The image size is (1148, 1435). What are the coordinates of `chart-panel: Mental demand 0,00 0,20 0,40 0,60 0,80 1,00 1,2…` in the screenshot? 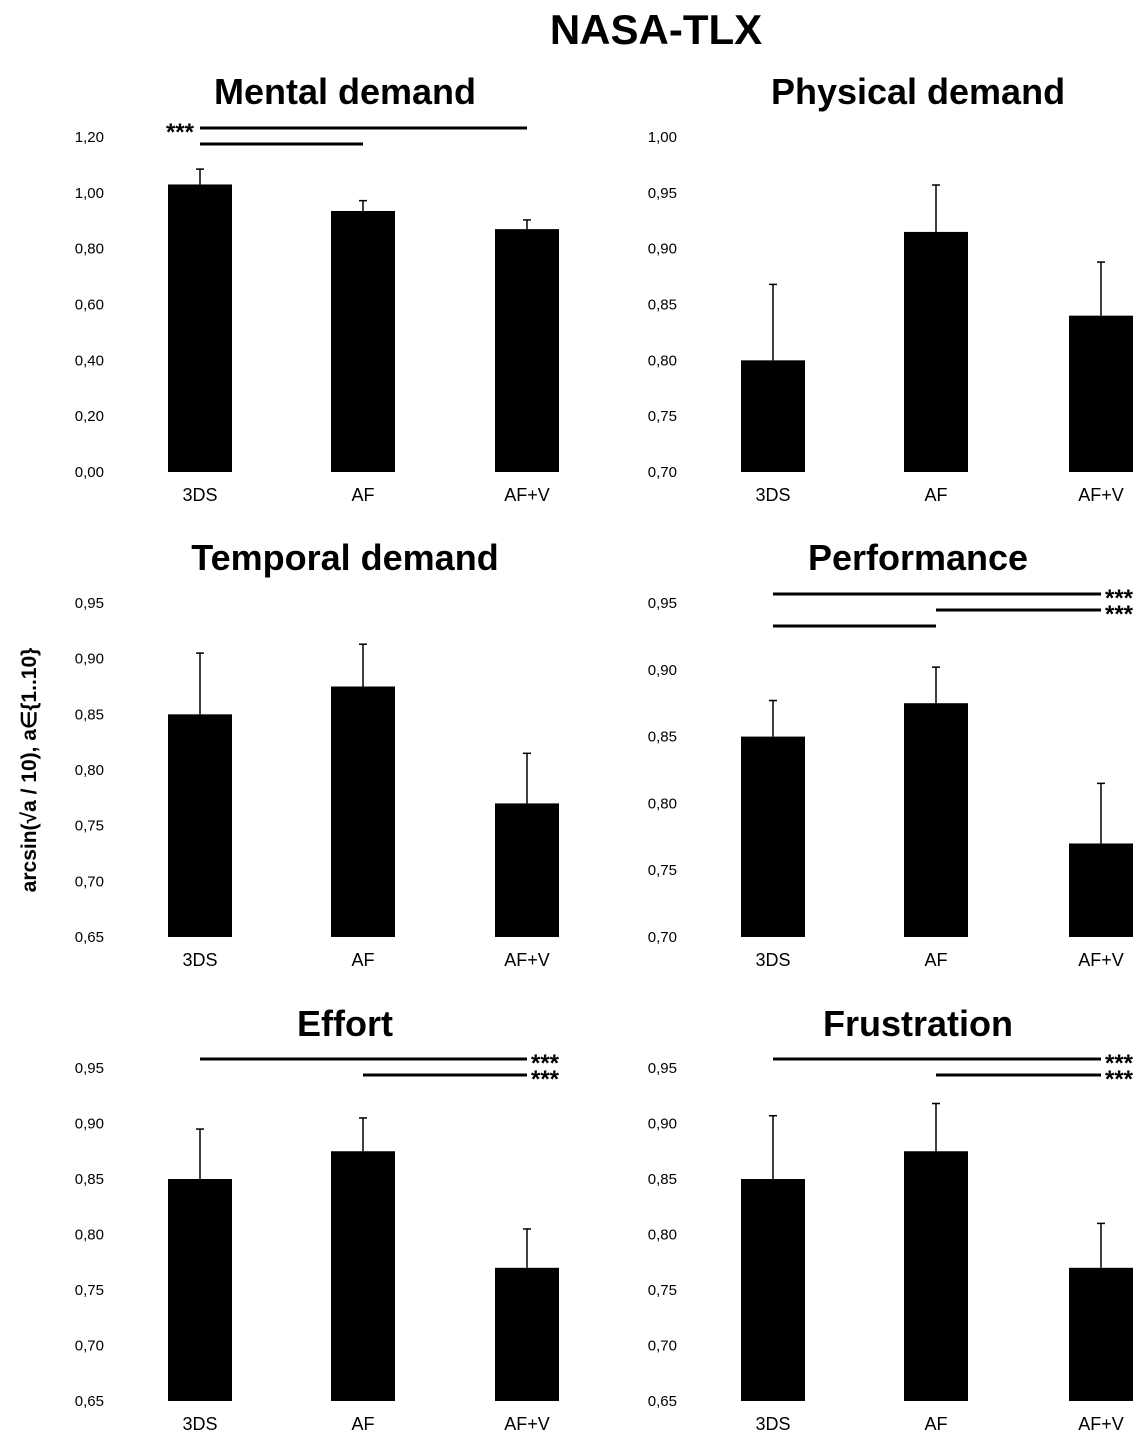 It's located at (317, 288).